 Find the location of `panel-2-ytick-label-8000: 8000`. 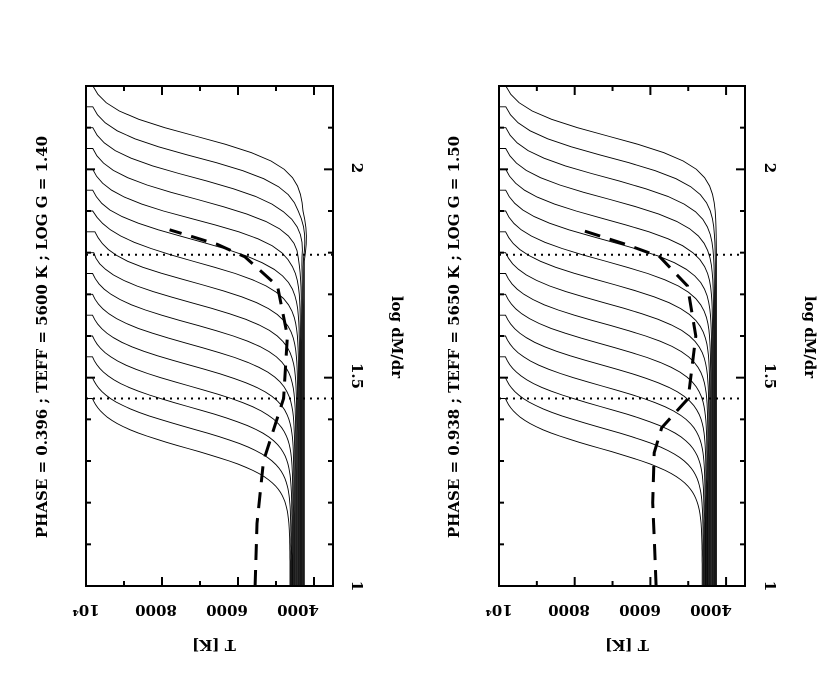

panel-2-ytick-label-8000: 8000 is located at coordinates (569, 610).